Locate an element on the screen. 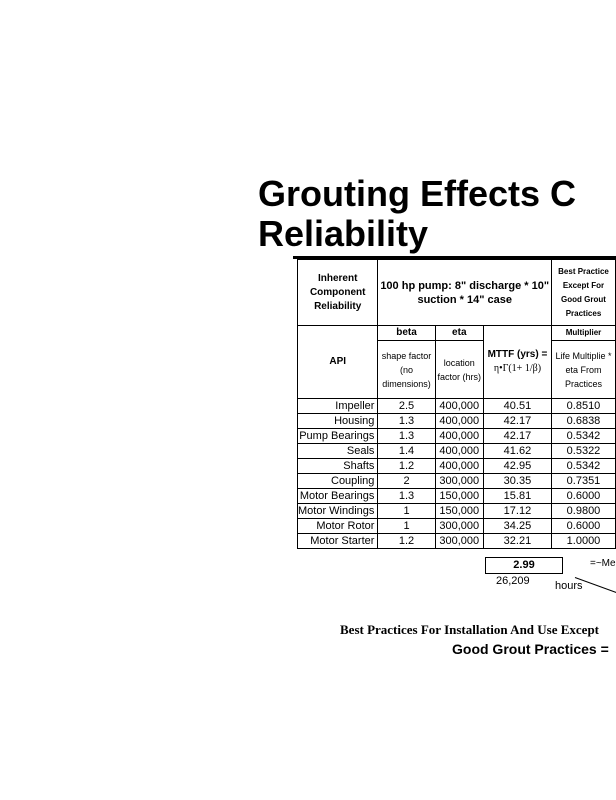  table-row: Motor Bearings 1.3 150,000 15.81 0.6000 is located at coordinates (456, 496).